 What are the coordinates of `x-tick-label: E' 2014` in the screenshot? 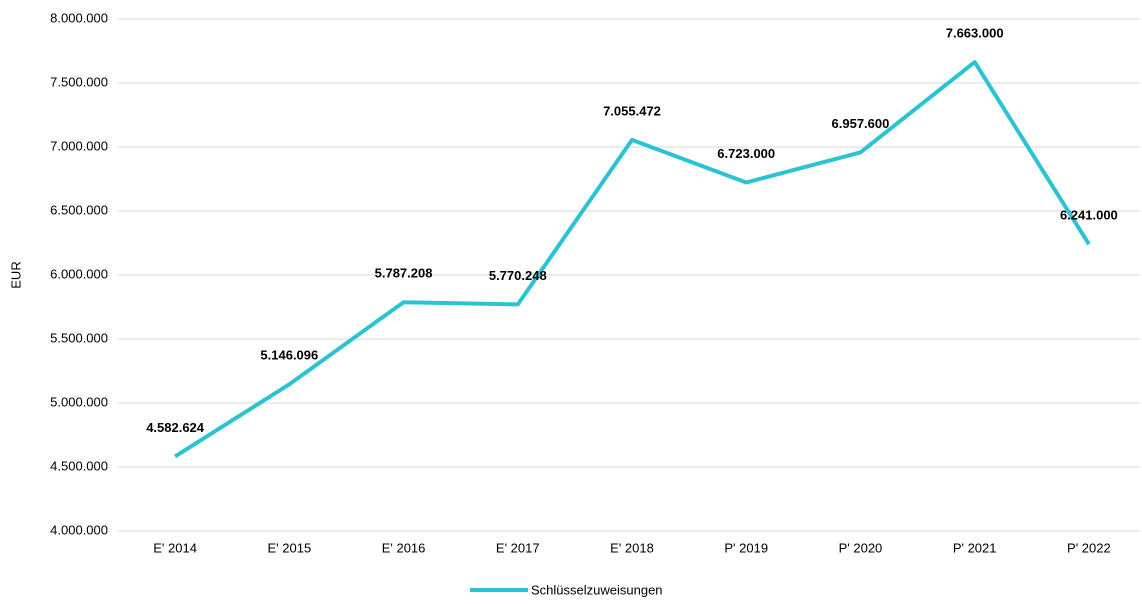 It's located at (175, 547).